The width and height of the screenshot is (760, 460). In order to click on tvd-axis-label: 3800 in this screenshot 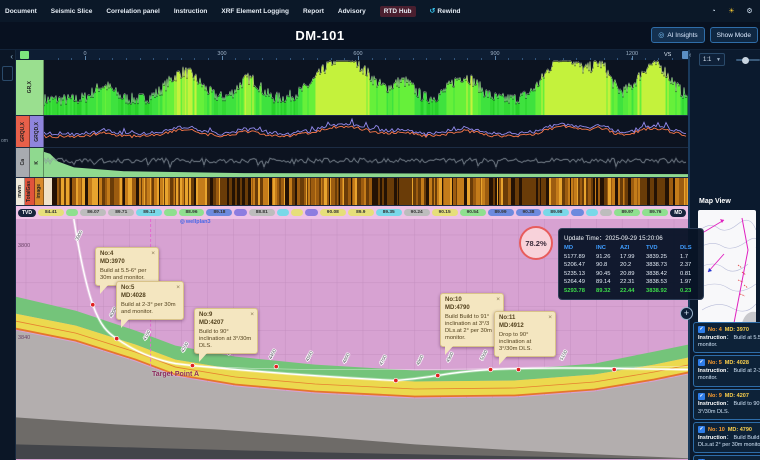, I will do `click(24, 246)`.